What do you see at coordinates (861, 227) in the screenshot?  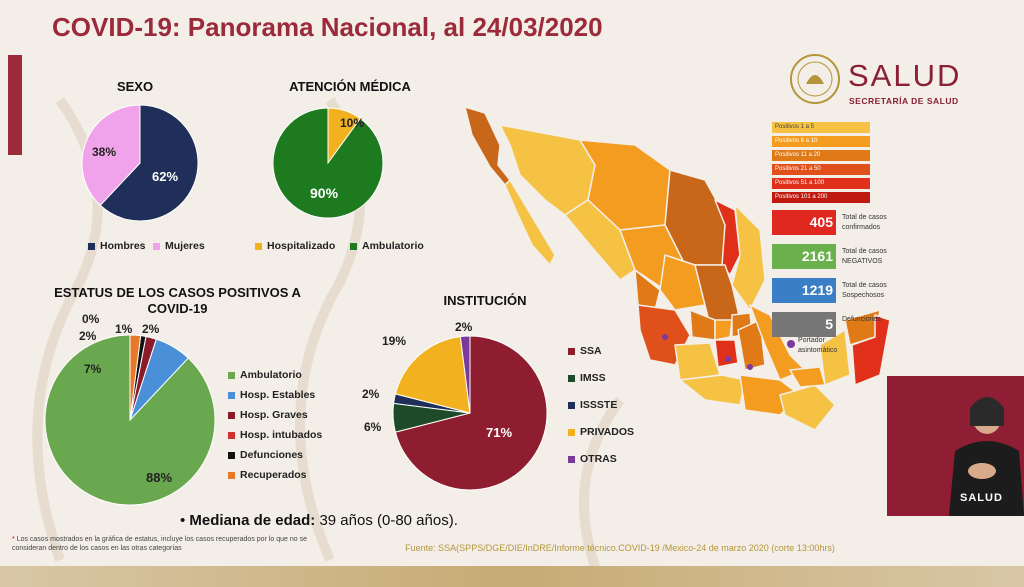 I see `stat-label-line: confirmados` at bounding box center [861, 227].